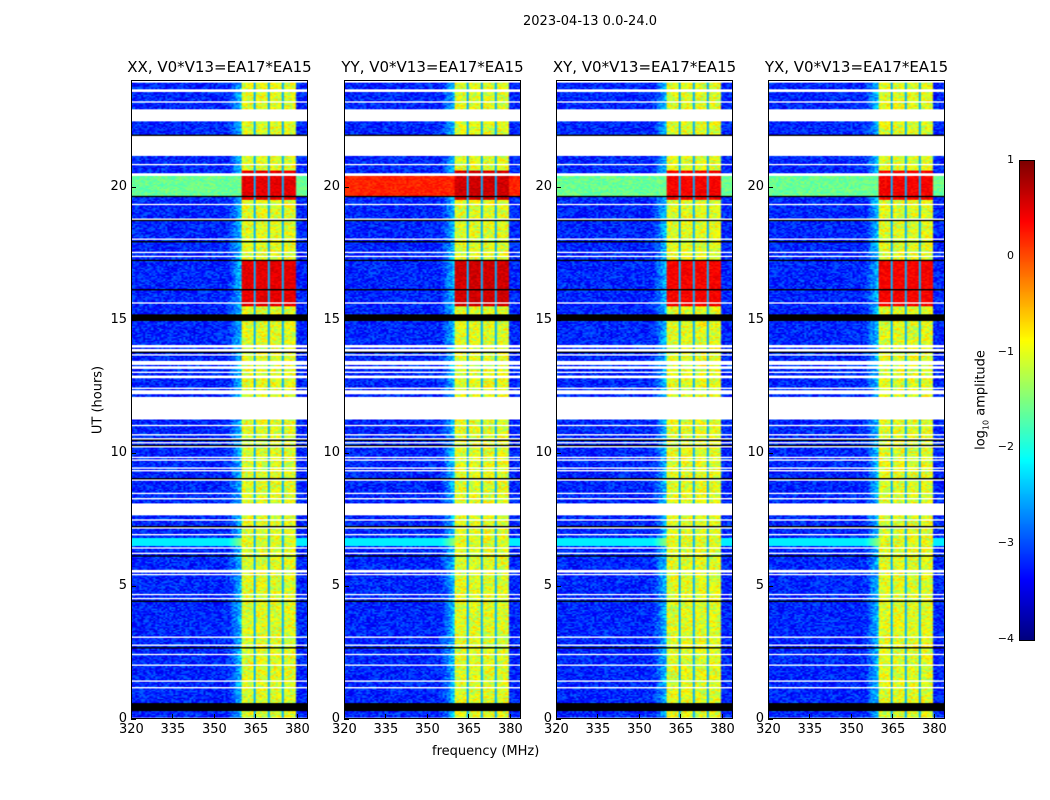  What do you see at coordinates (856, 67) in the screenshot?
I see `panel-title: YX, V0*V13=EA17*EA15` at bounding box center [856, 67].